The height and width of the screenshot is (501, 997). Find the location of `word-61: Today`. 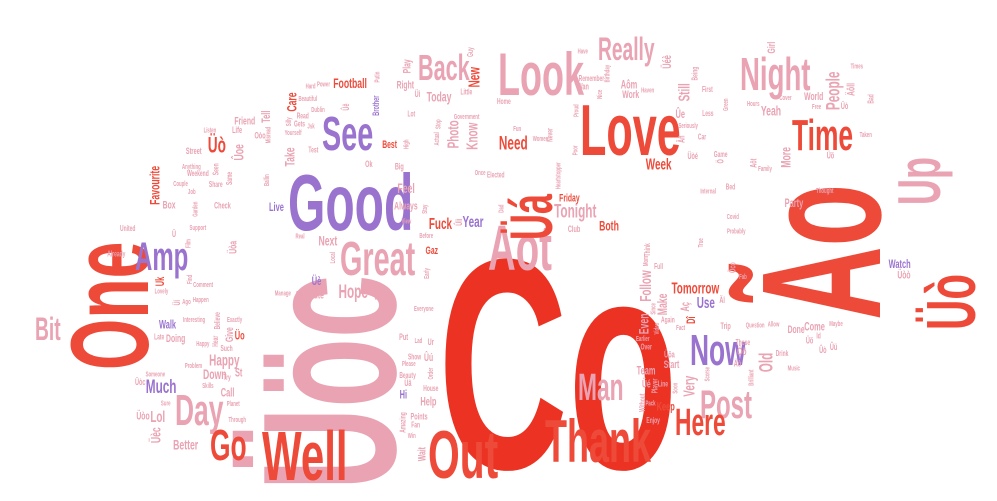

word-61: Today is located at coordinates (439, 97).